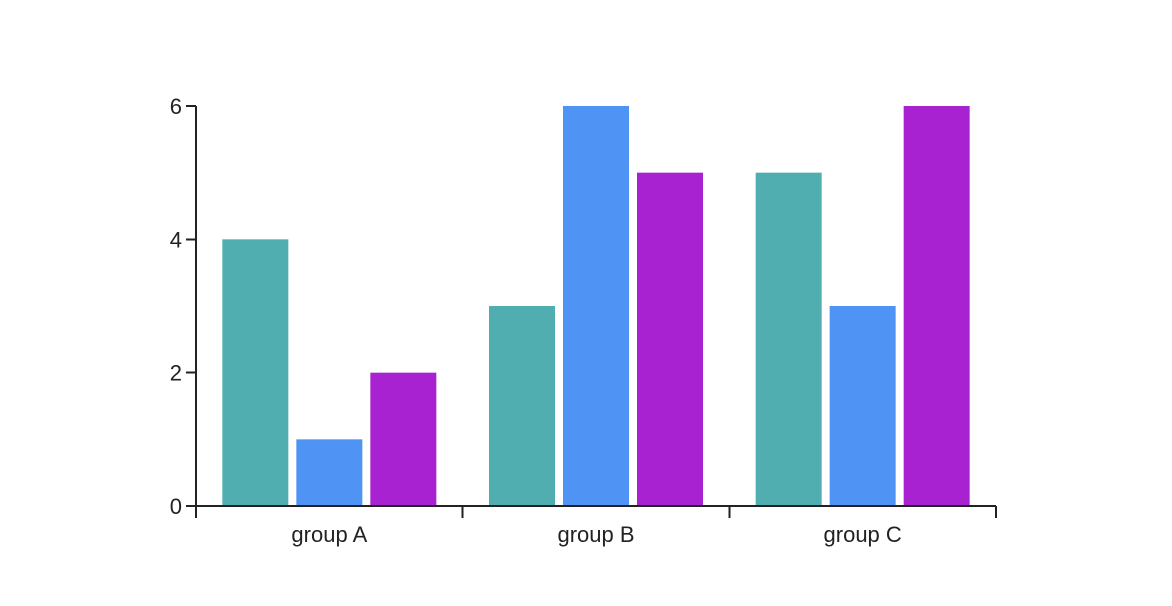 The height and width of the screenshot is (606, 1172). I want to click on x-category-label: group A, so click(329, 534).